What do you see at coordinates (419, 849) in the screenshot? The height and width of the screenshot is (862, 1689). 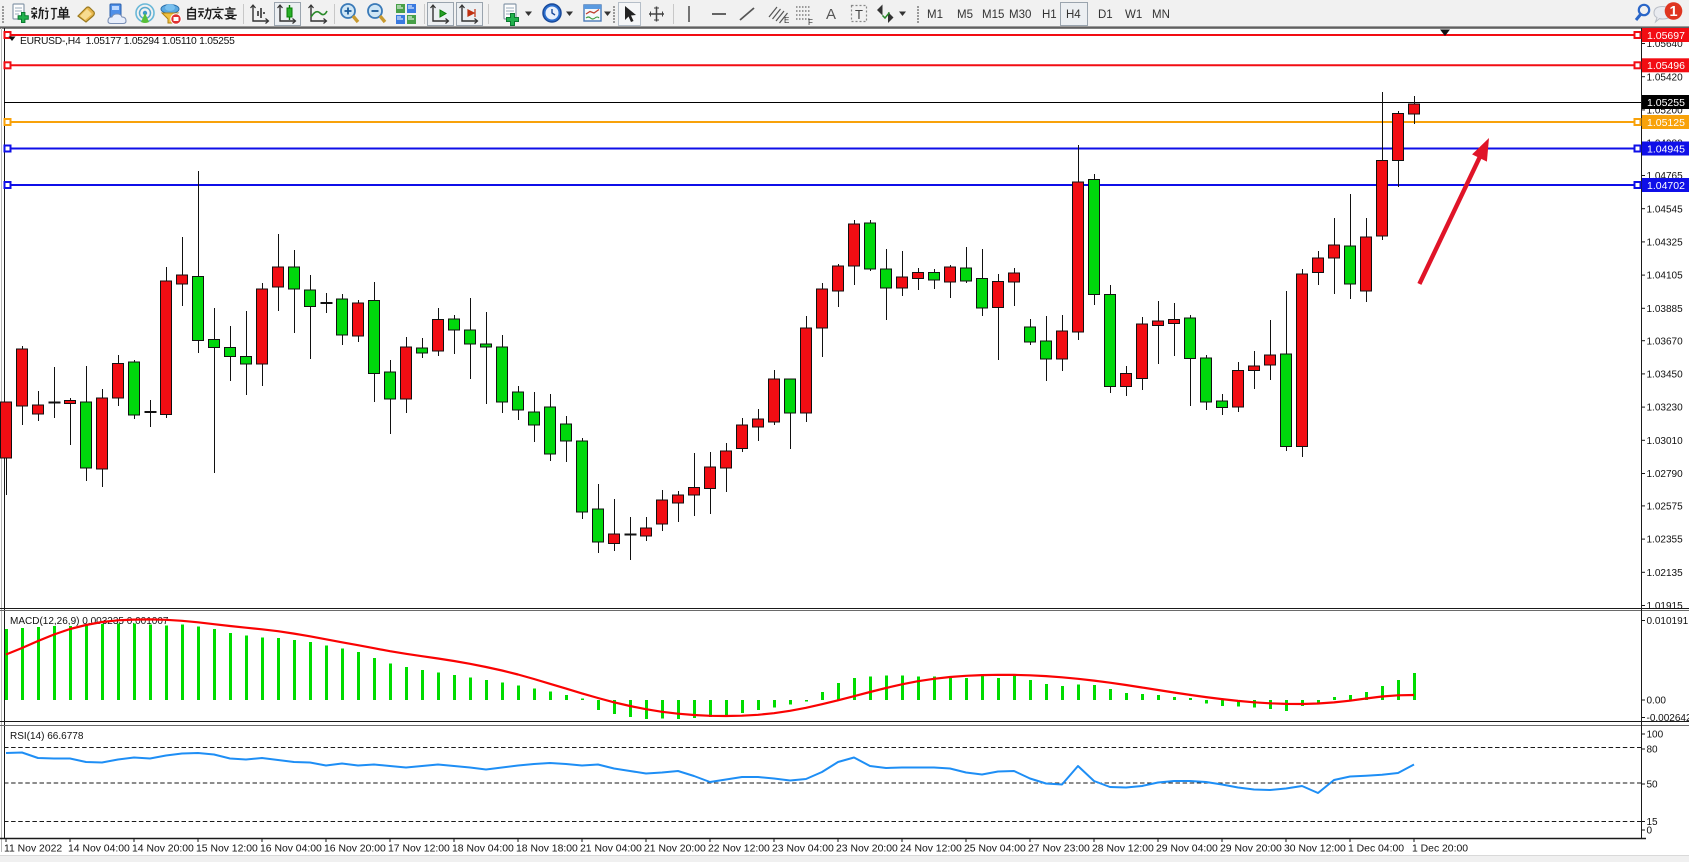 I see `svg-text: 17 Nov 12:00` at bounding box center [419, 849].